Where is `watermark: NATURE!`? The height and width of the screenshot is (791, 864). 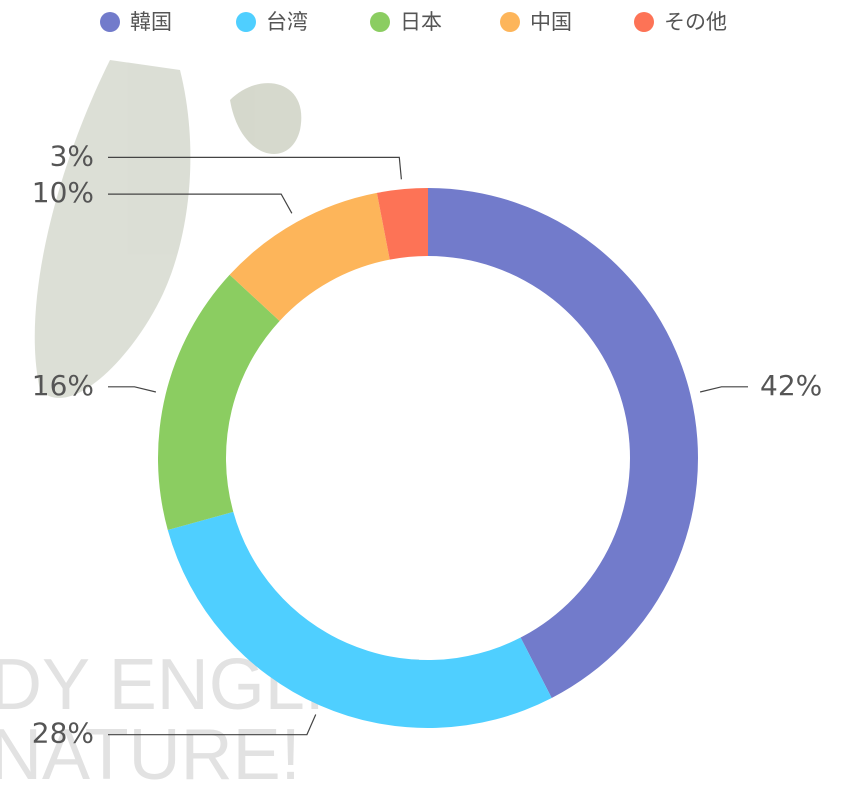
watermark: NATURE! is located at coordinates (150, 753).